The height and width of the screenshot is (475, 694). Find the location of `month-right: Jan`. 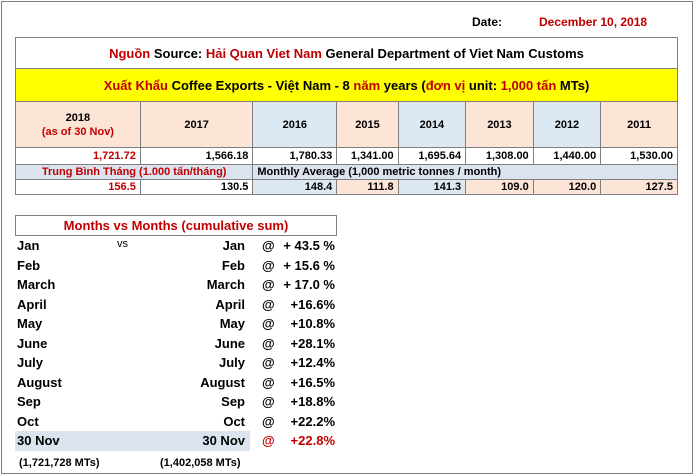

month-right: Jan is located at coordinates (233, 245).